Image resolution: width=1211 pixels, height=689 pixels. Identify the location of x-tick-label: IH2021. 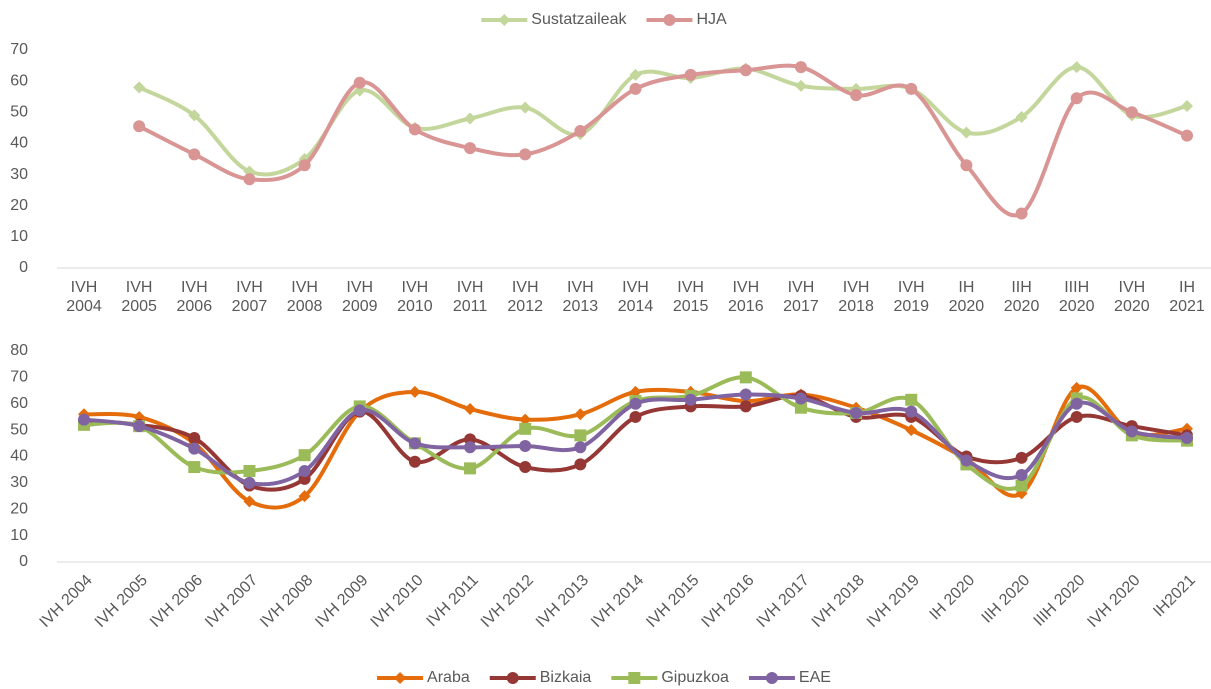
(1174, 596).